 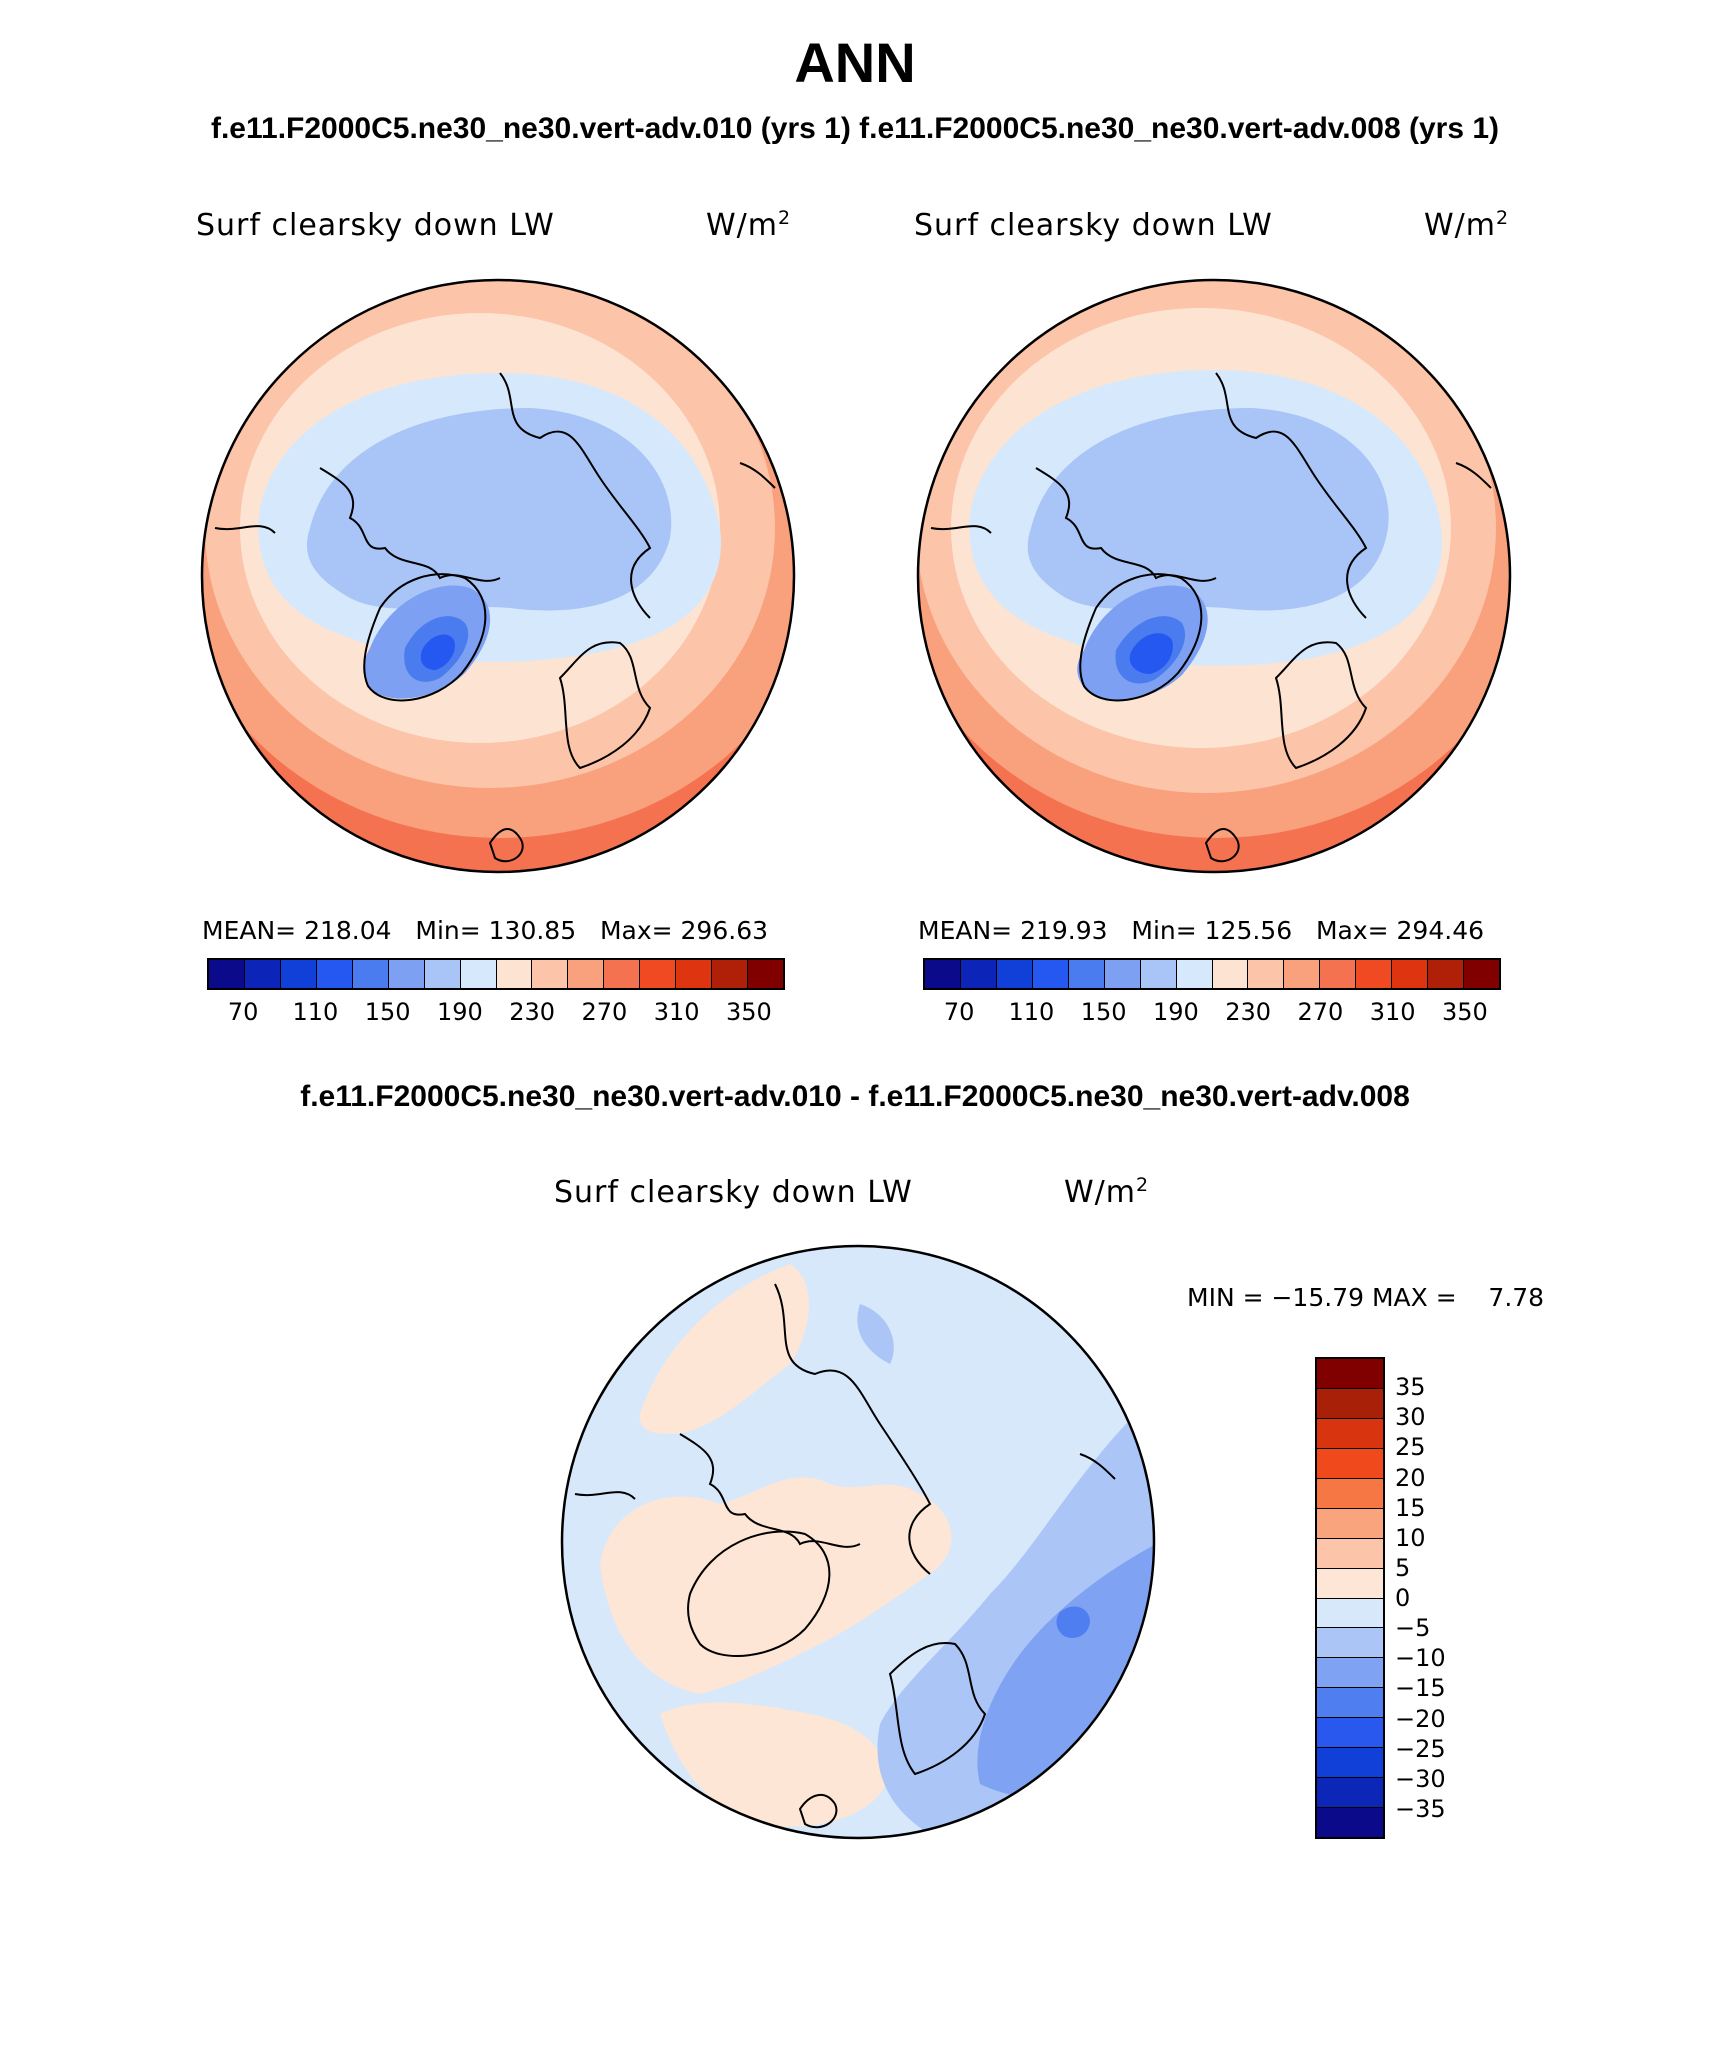 I want to click on colorbar-tick-label: 310, so click(x=1392, y=1012).